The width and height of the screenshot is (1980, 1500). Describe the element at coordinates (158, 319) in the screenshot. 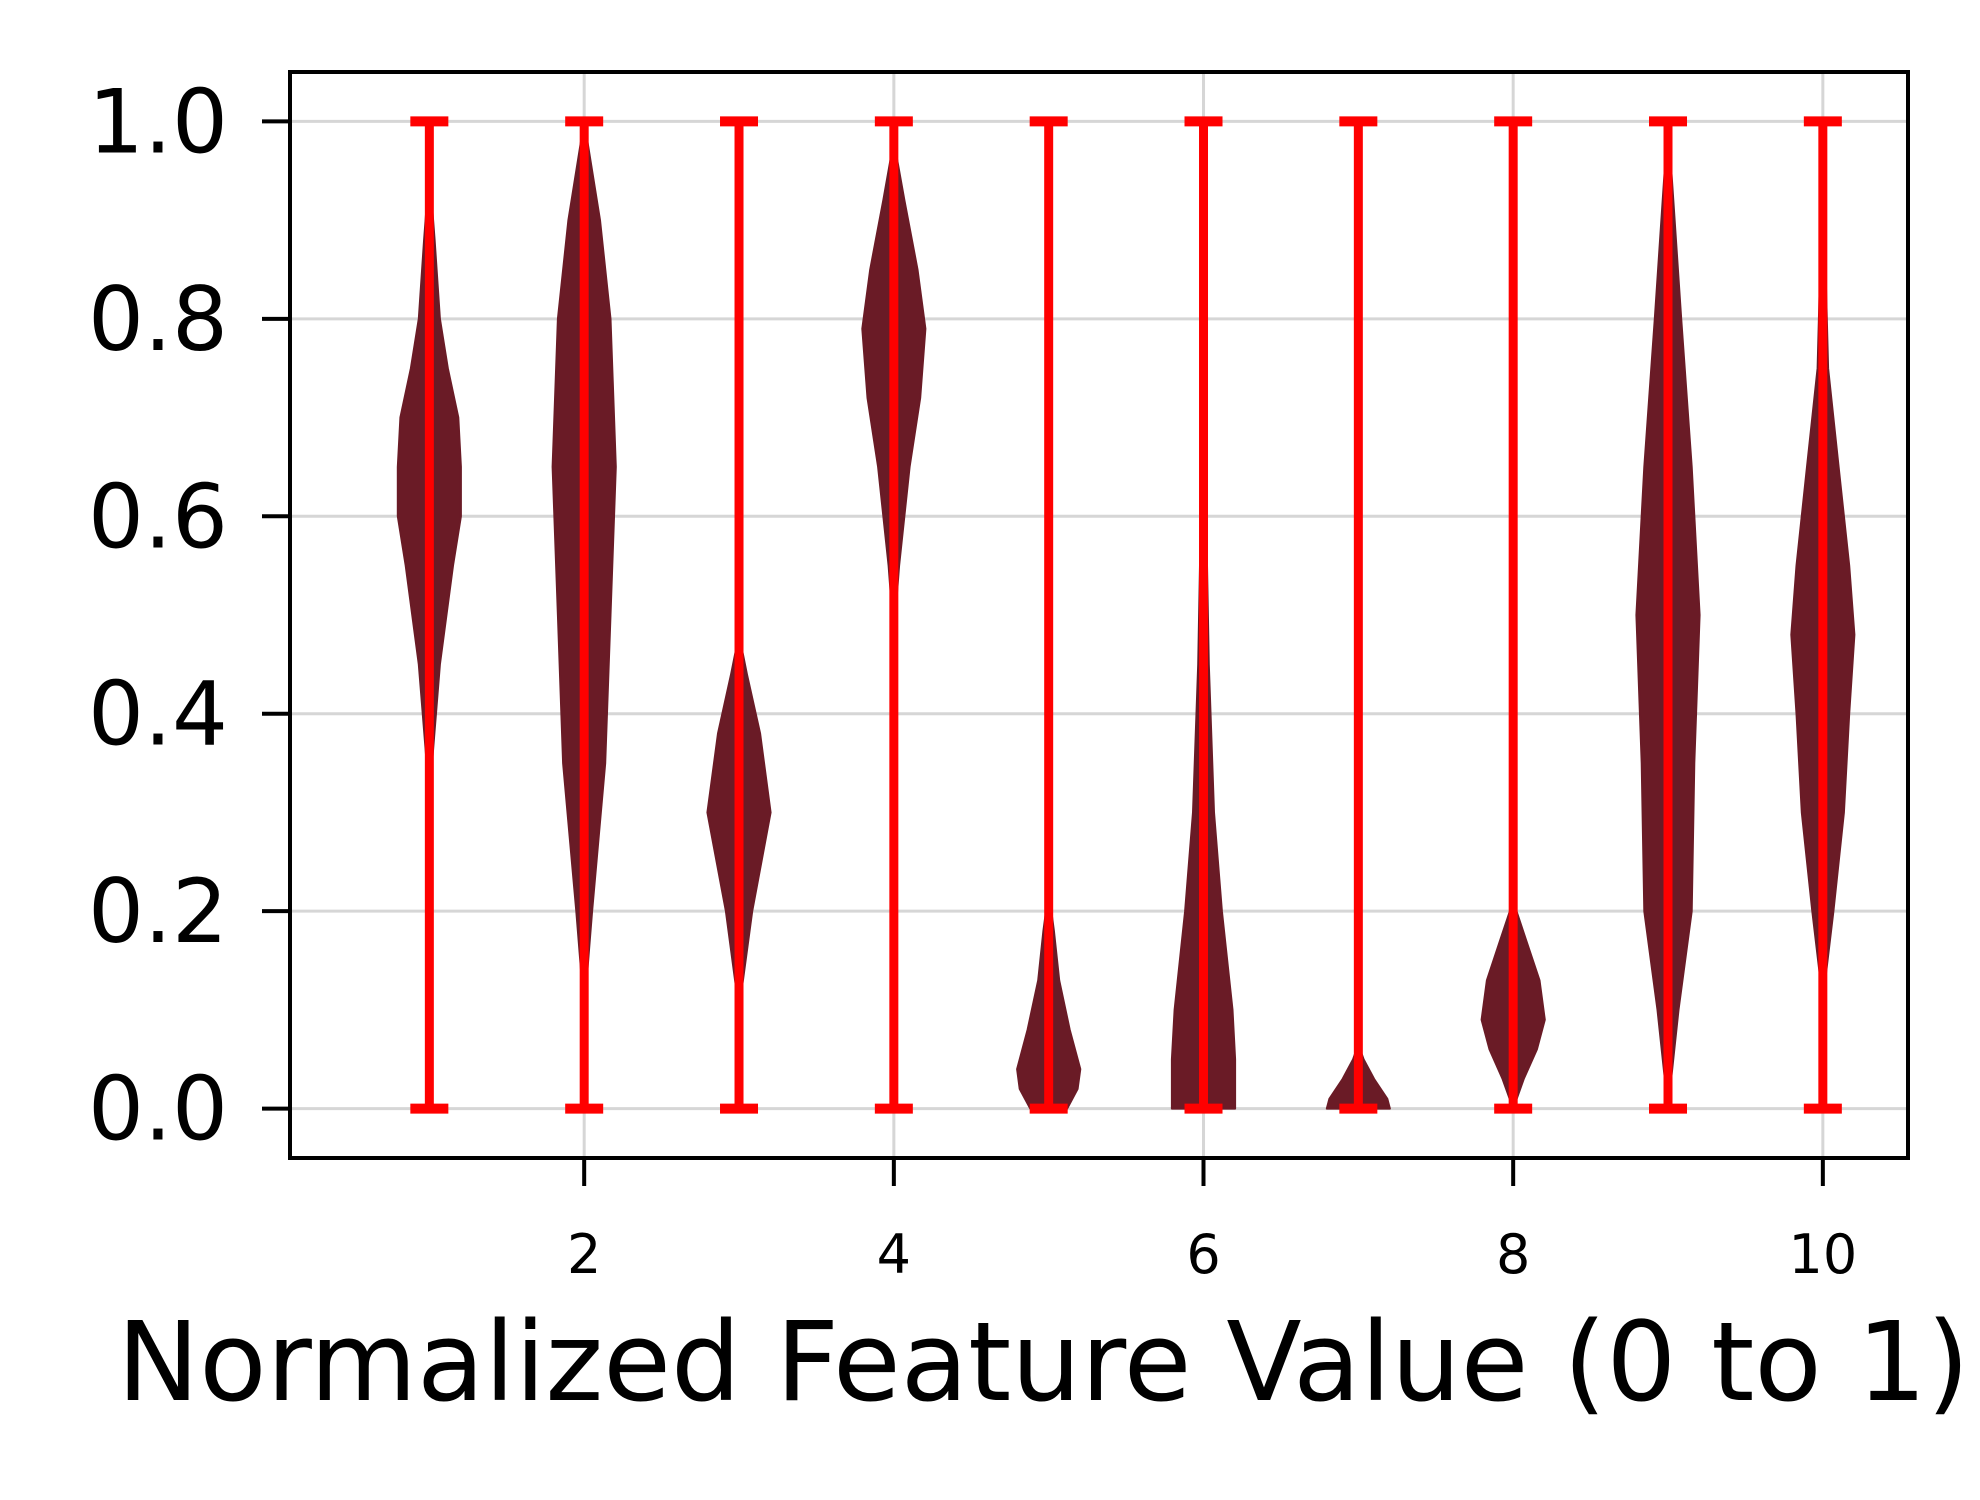

I see `y-tick-label: 0.8` at that location.